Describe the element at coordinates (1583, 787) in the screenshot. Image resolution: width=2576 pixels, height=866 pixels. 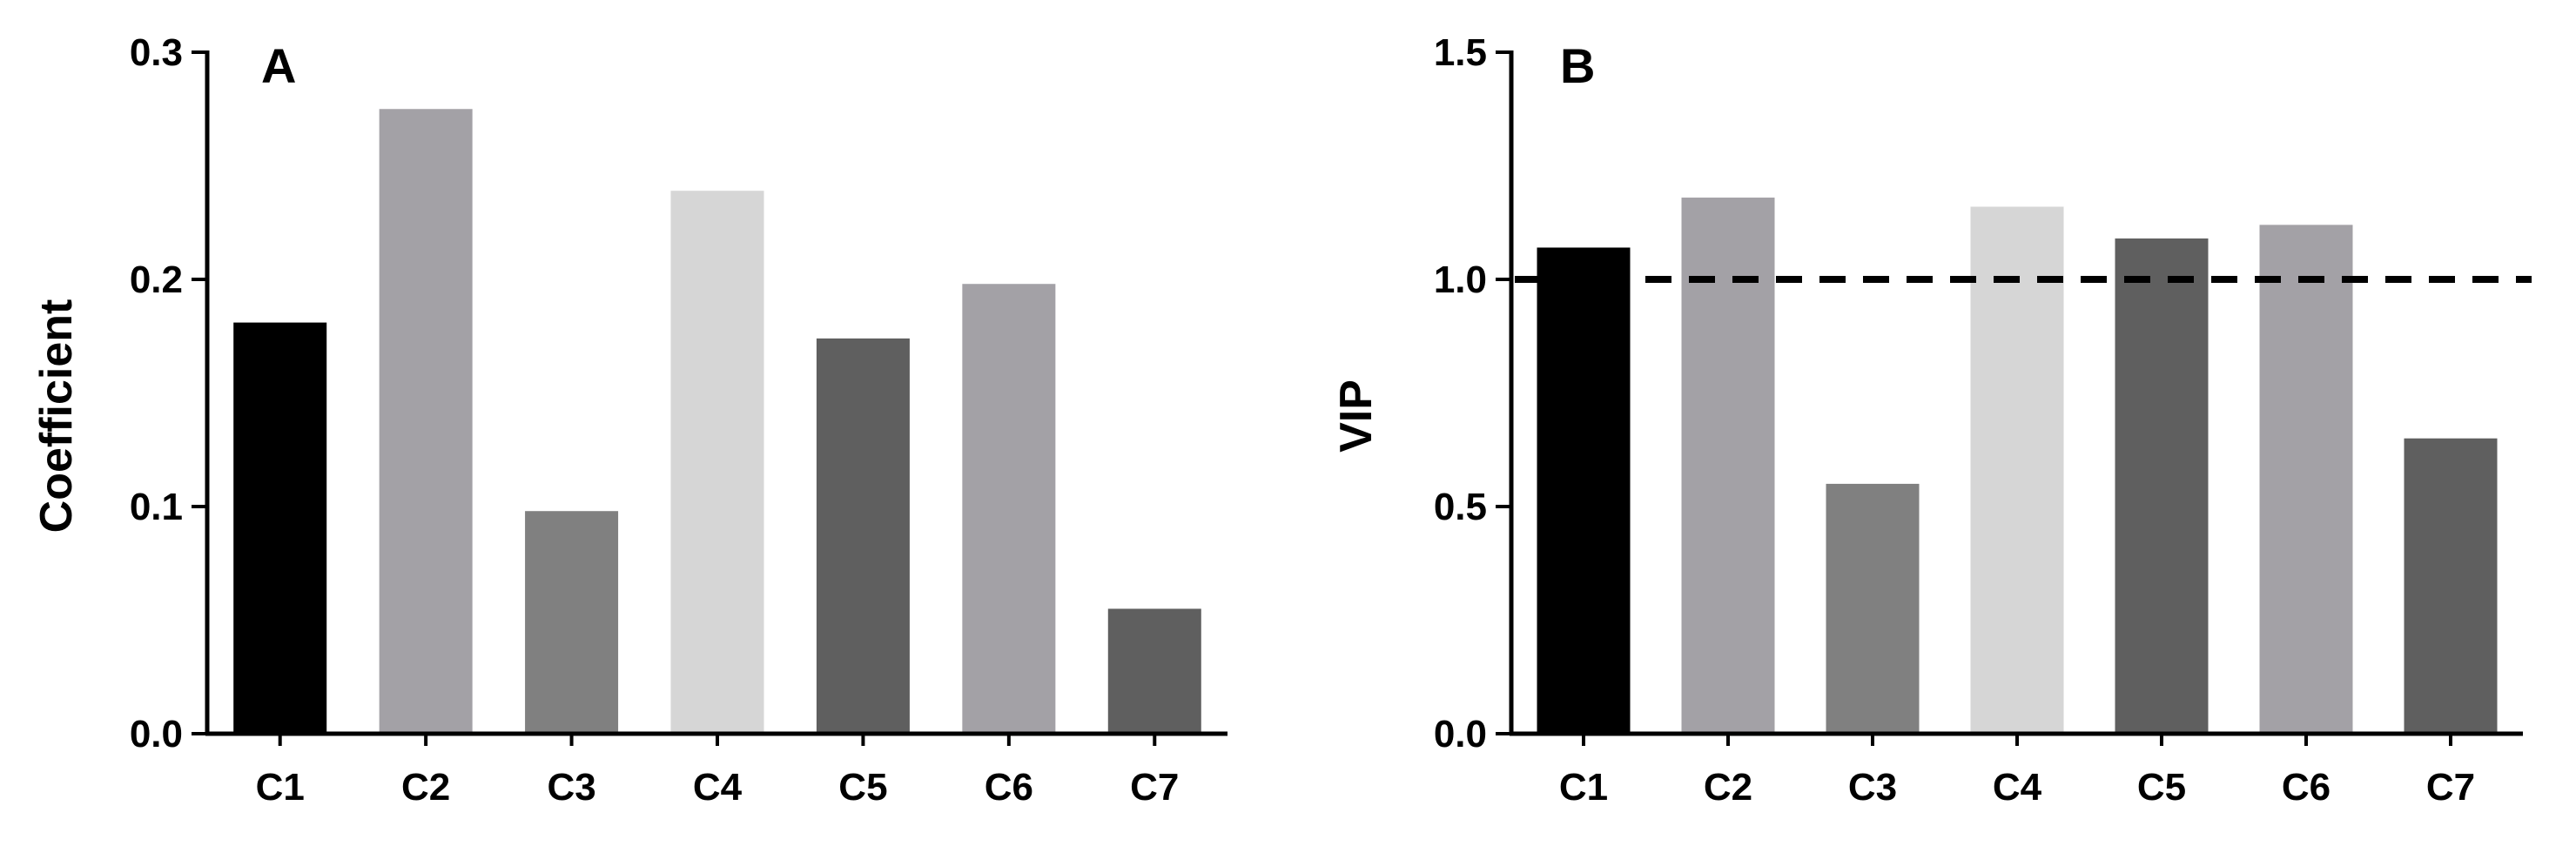
I see `panel-b-x-tick-label: C1` at that location.